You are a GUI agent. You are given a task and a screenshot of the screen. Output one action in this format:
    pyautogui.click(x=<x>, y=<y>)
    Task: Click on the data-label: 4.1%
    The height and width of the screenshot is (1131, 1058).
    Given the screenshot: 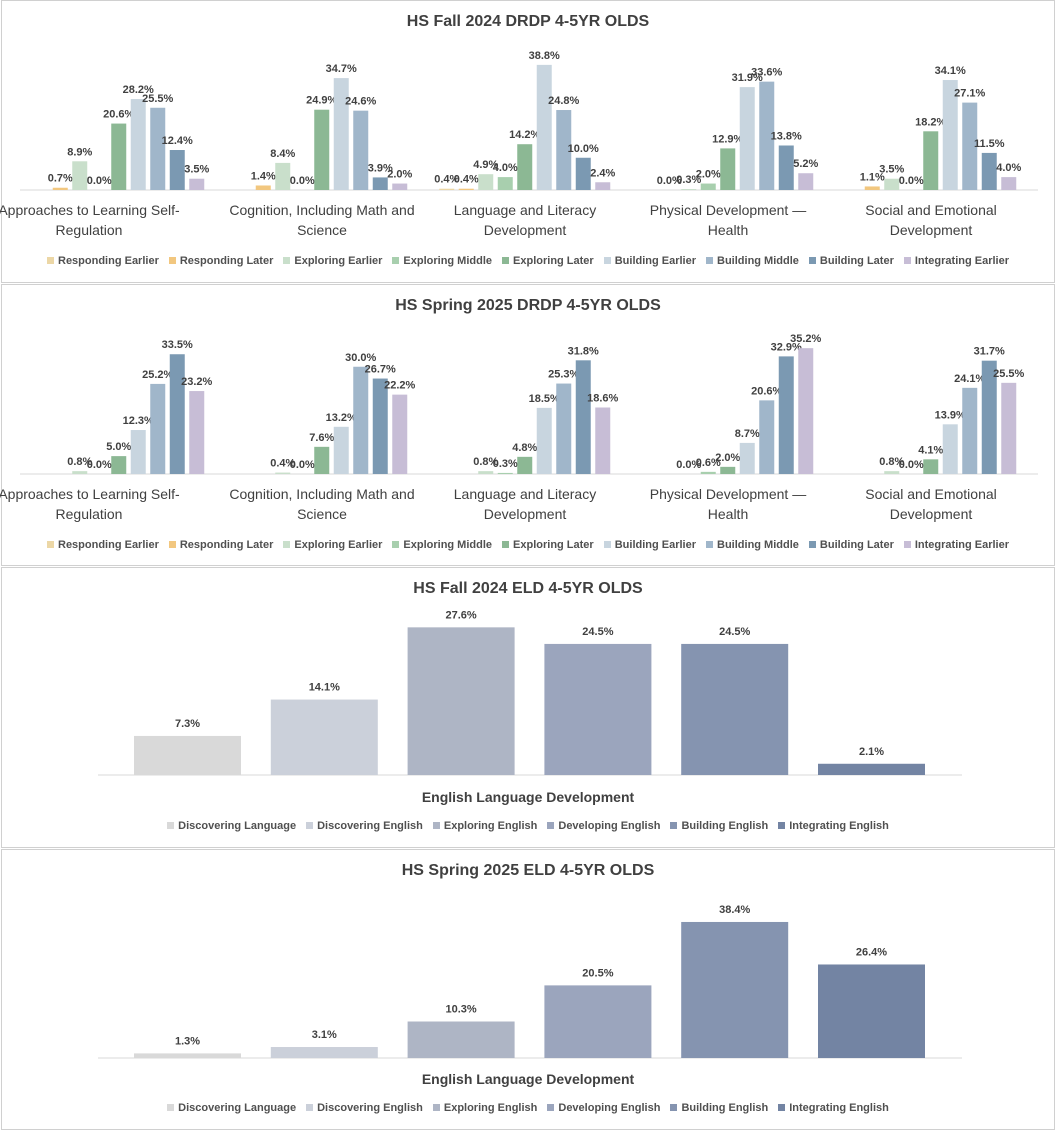 What is the action you would take?
    pyautogui.click(x=930, y=450)
    